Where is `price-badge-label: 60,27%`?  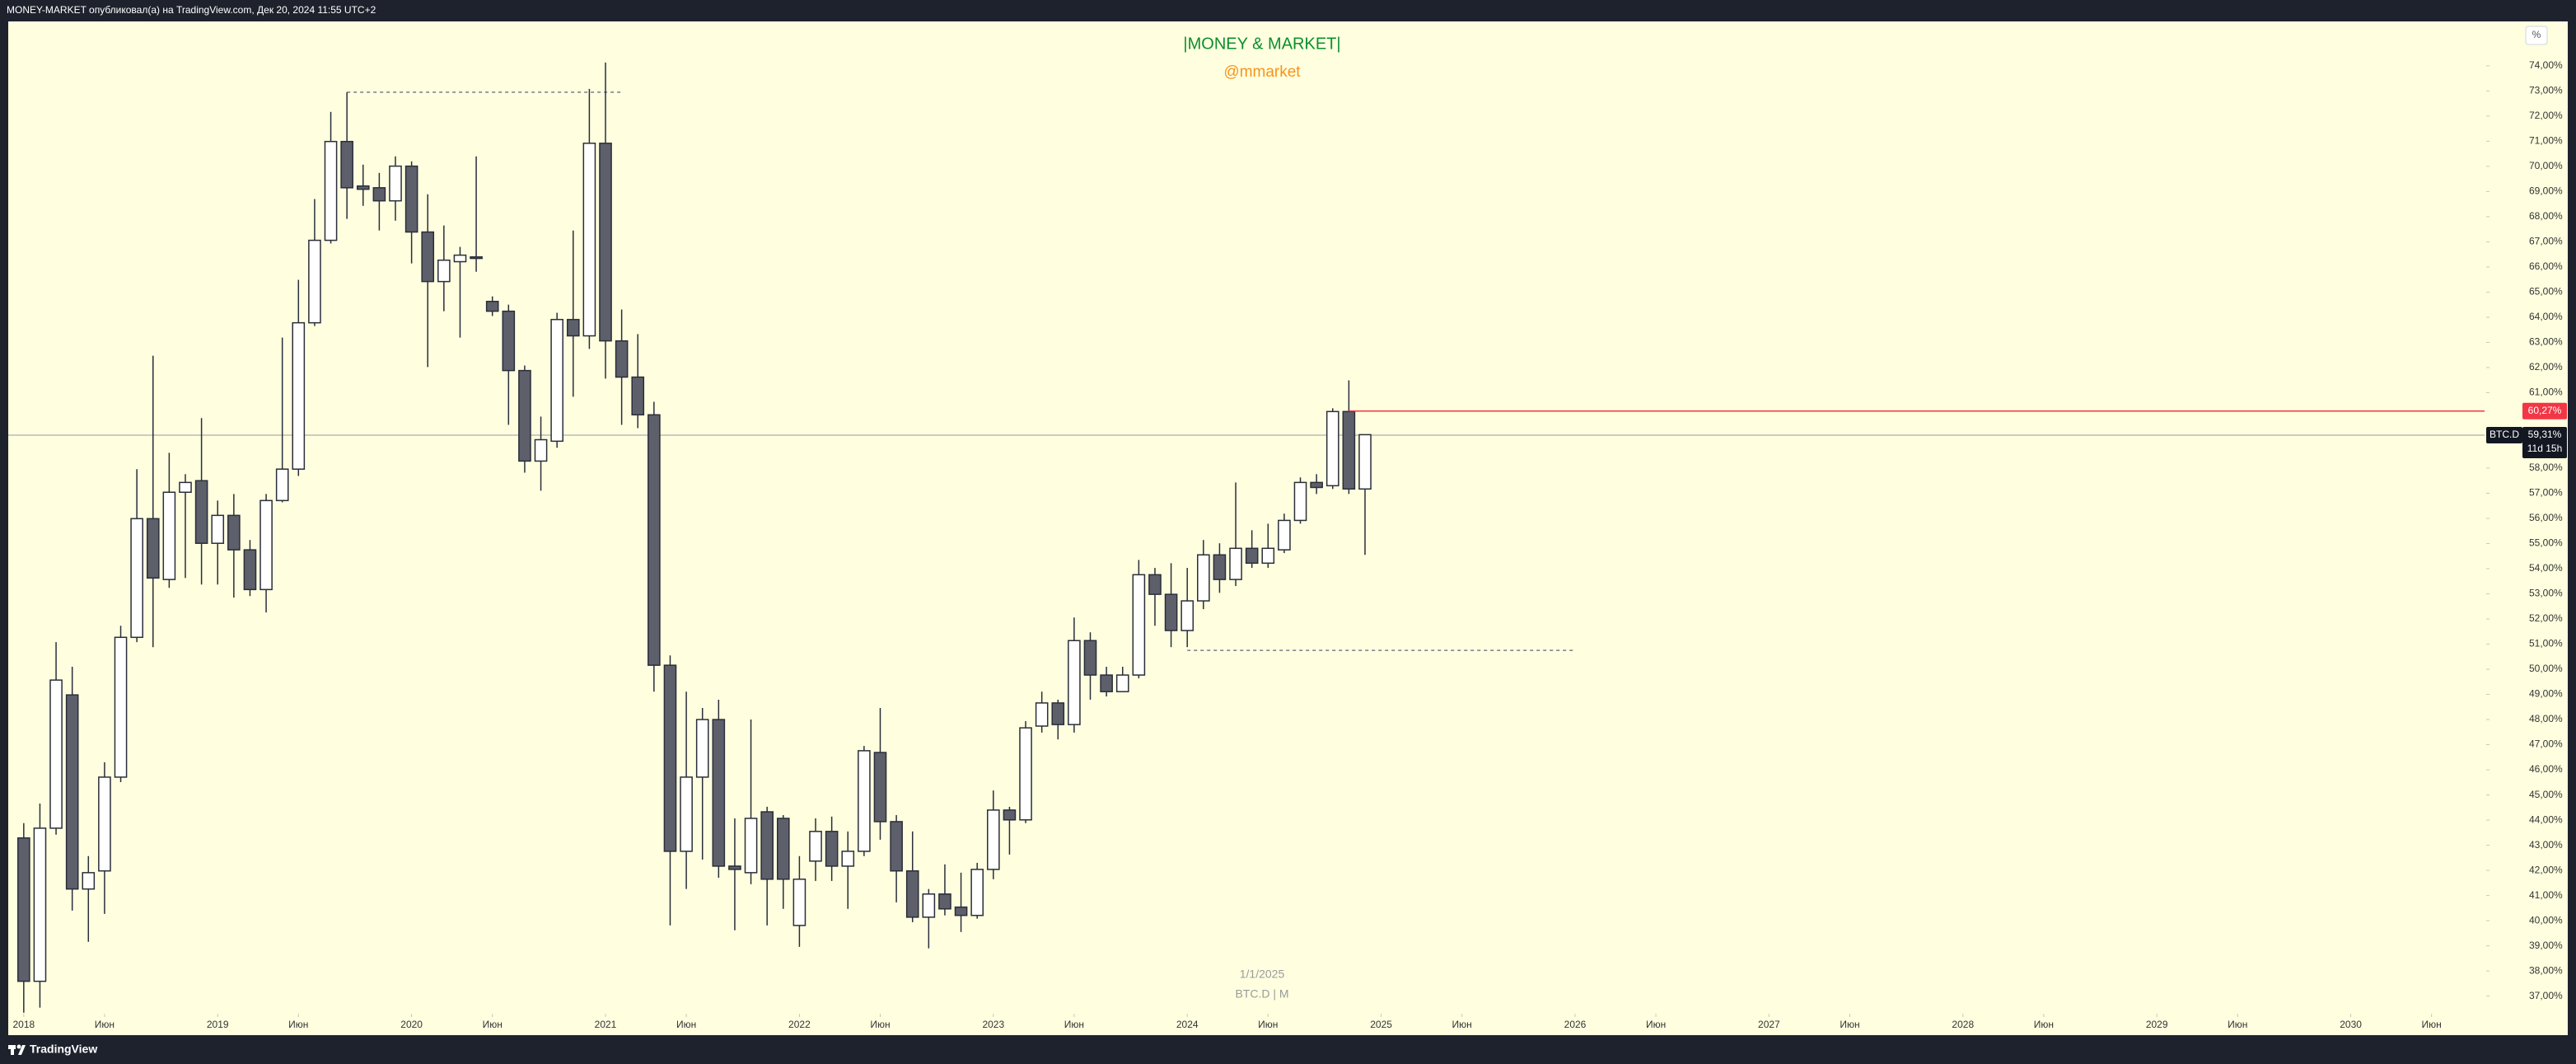
price-badge-label: 60,27% is located at coordinates (2545, 410).